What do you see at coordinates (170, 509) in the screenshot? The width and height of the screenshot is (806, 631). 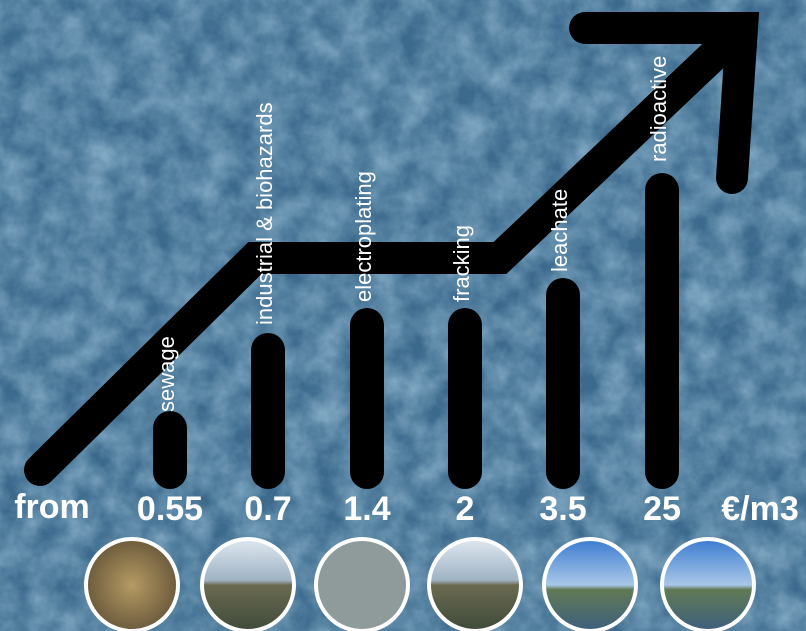 I see `price: 0.55` at bounding box center [170, 509].